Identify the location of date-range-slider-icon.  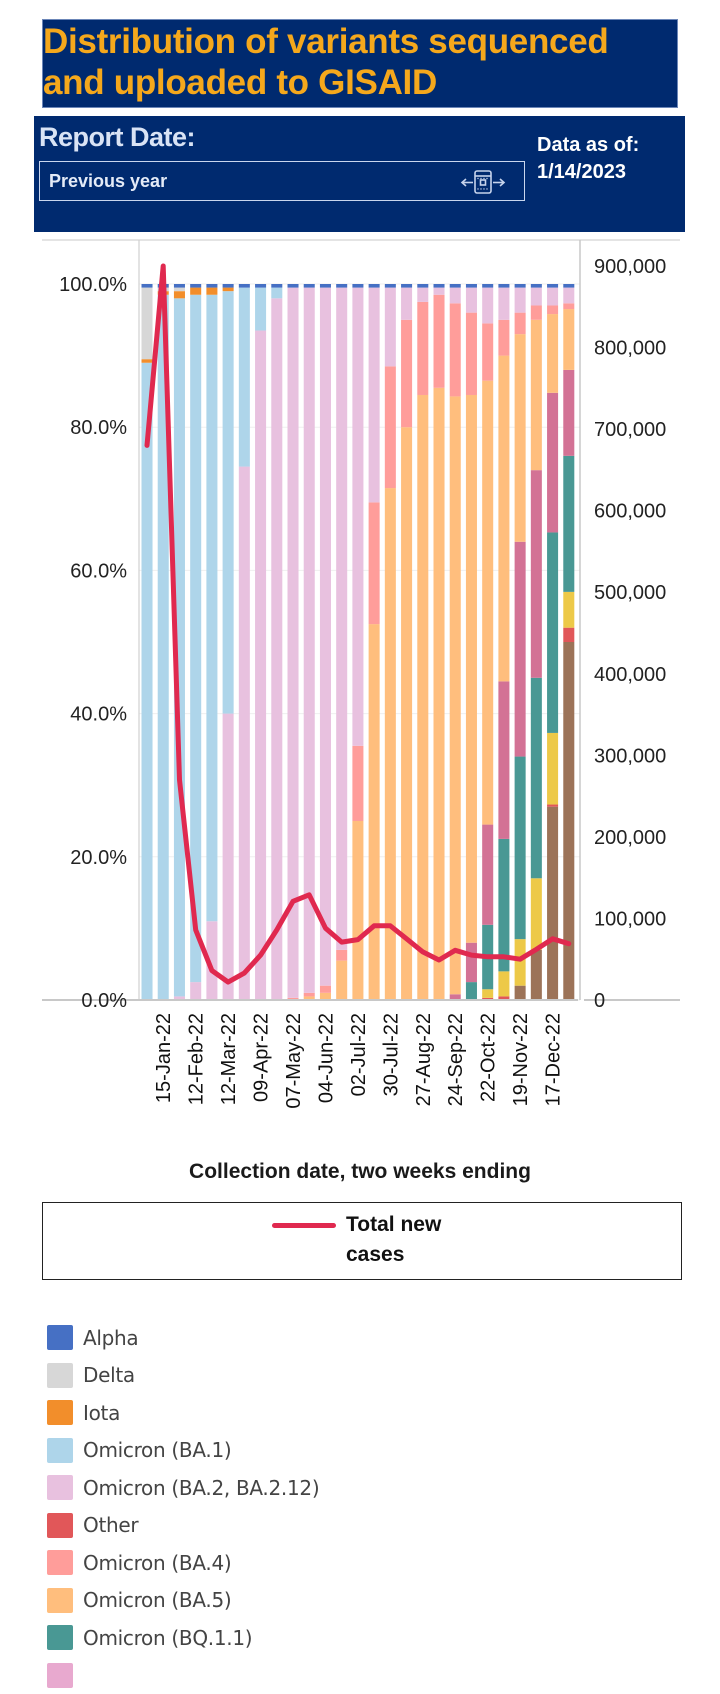
(483, 182).